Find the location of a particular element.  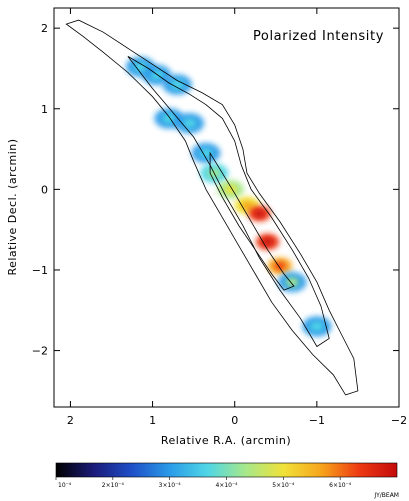

y-tick-label: −2 is located at coordinates (40, 351).